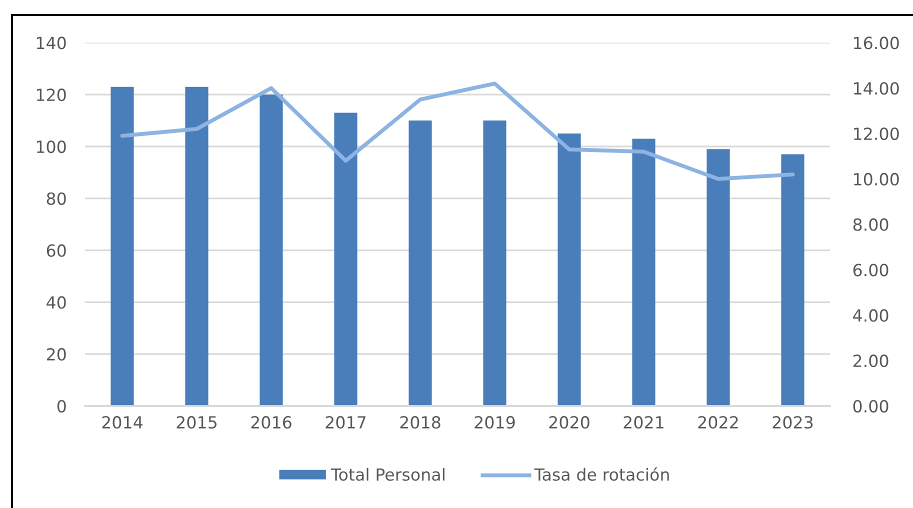 Image resolution: width=913 pixels, height=508 pixels. I want to click on y2-tick-label: 16.00, so click(876, 43).